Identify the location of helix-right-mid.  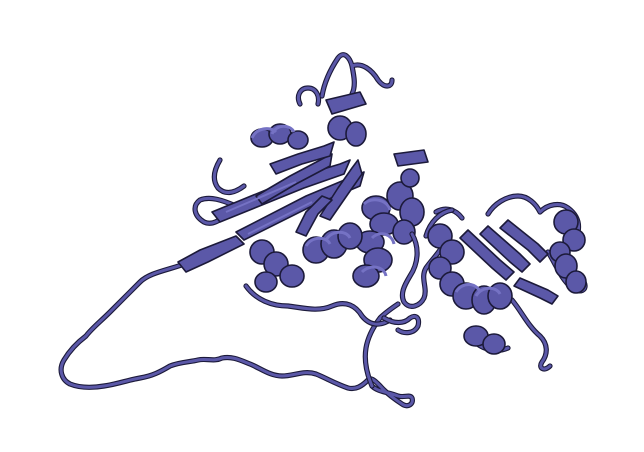
(570, 273).